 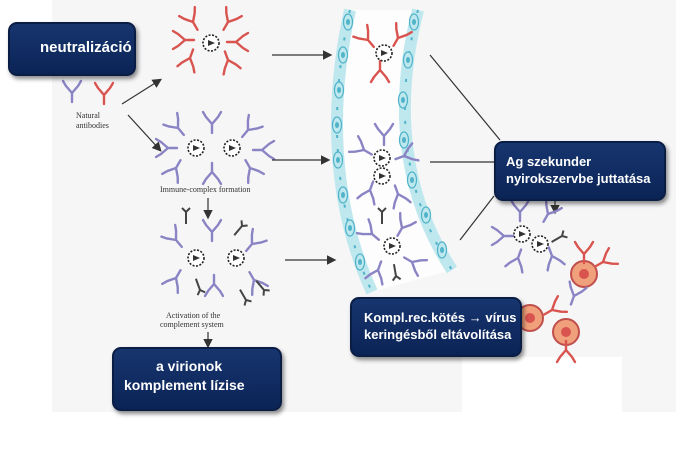 I want to click on neutralization-callout: neutralizáció, so click(x=72, y=49).